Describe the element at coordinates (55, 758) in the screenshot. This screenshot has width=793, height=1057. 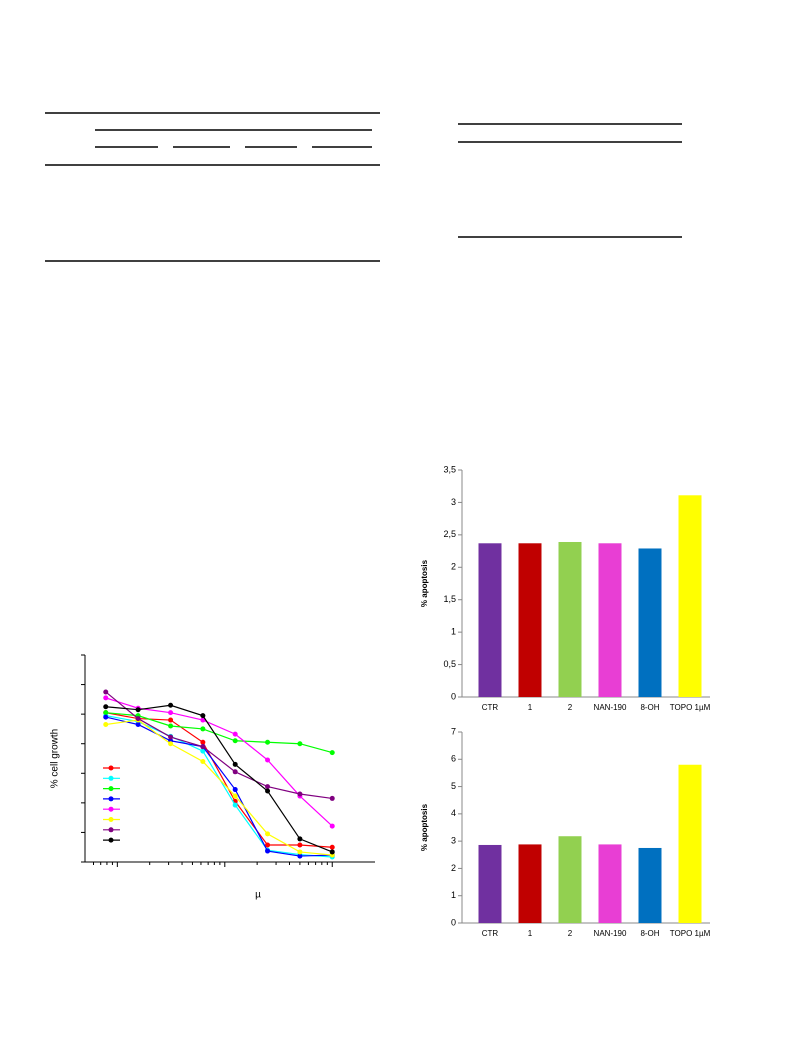
I see `y-axis-label: % cell growth` at that location.